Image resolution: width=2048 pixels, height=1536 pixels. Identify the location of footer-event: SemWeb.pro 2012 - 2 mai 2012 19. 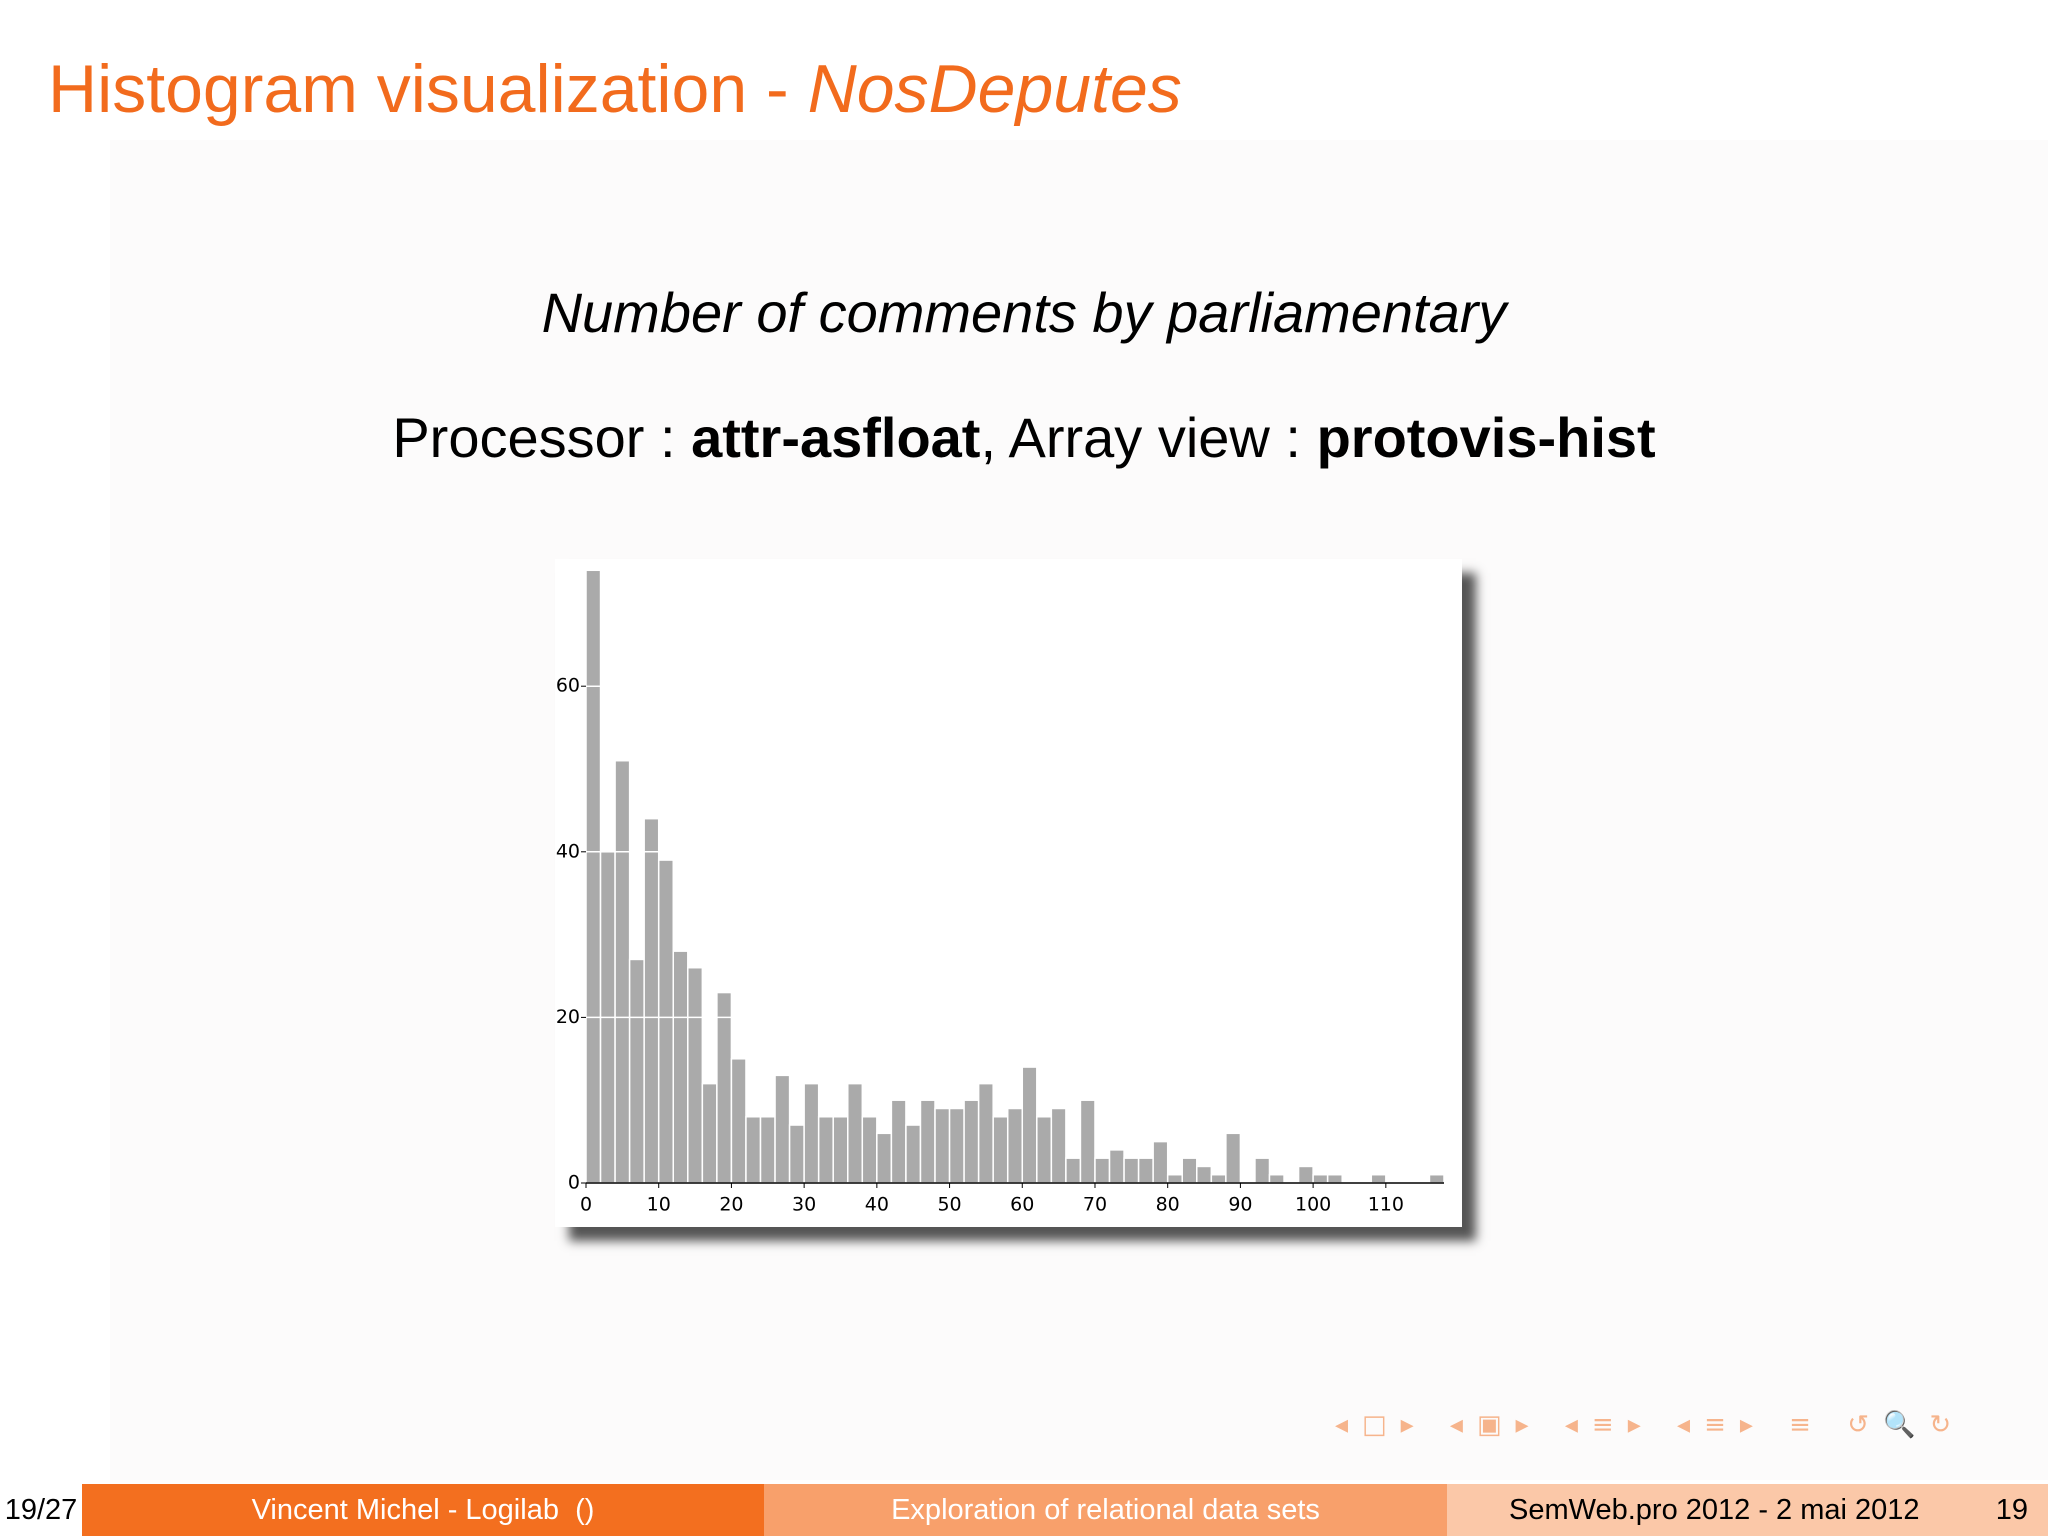
(1747, 1510).